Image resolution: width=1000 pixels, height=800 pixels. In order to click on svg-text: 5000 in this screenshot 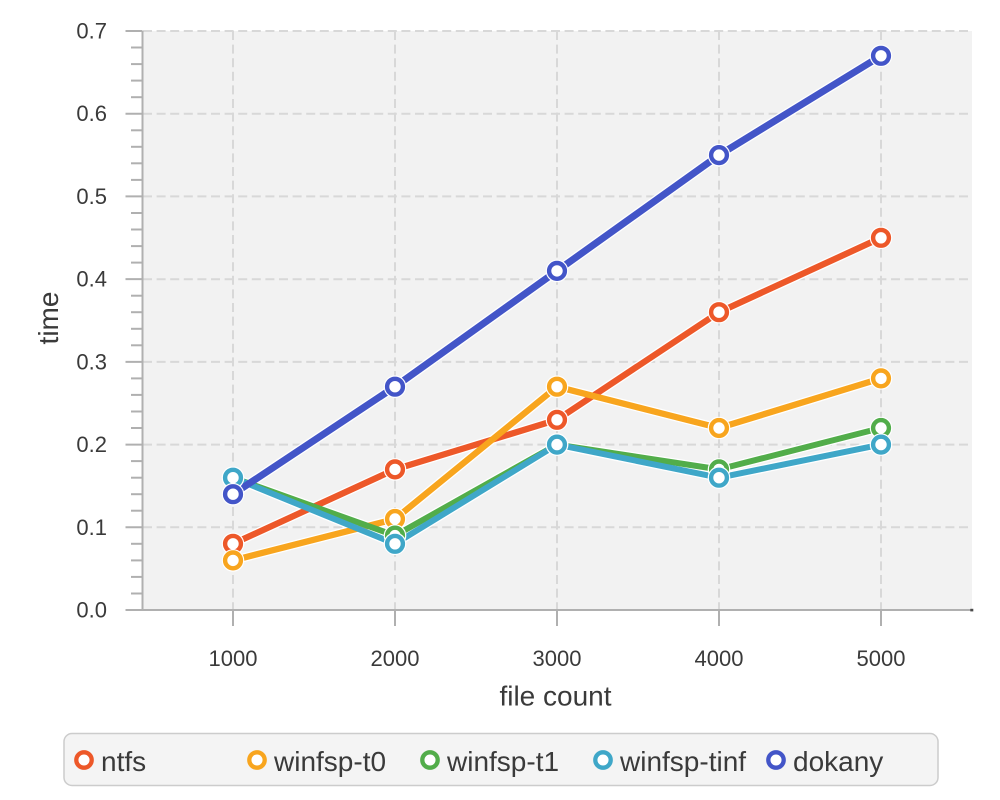, I will do `click(881, 658)`.